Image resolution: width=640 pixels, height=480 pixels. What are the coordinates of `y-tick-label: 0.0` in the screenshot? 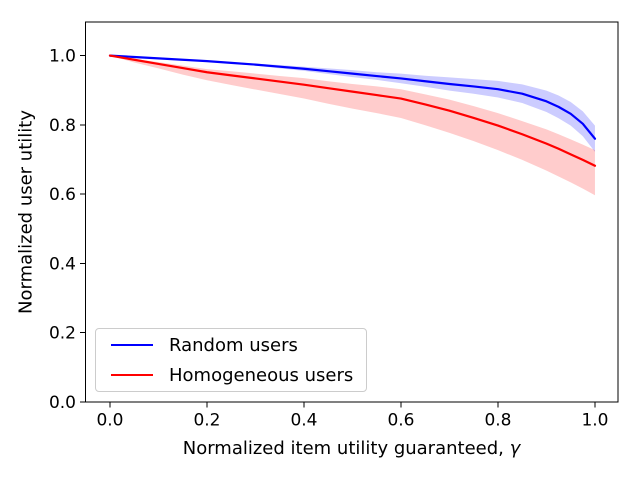 It's located at (62, 403).